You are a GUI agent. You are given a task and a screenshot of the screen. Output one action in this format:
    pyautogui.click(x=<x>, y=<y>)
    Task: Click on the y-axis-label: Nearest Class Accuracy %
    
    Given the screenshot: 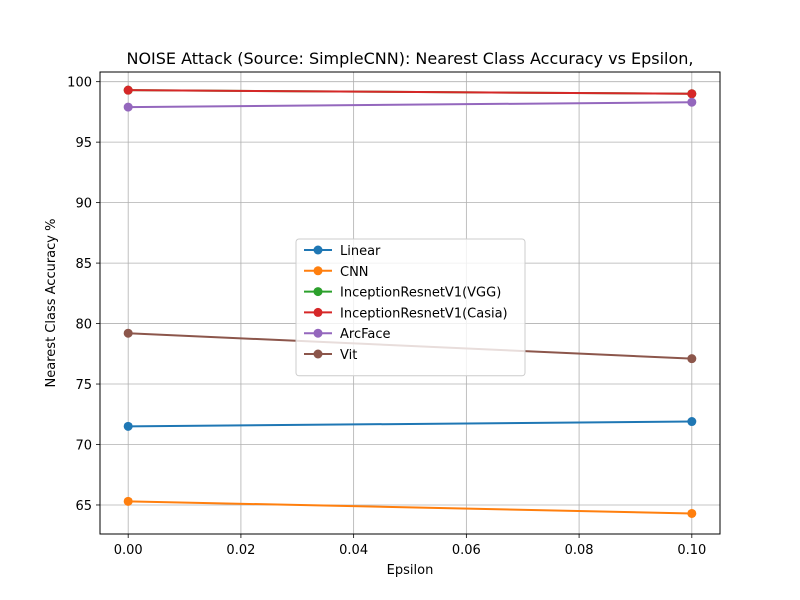 What is the action you would take?
    pyautogui.click(x=51, y=303)
    